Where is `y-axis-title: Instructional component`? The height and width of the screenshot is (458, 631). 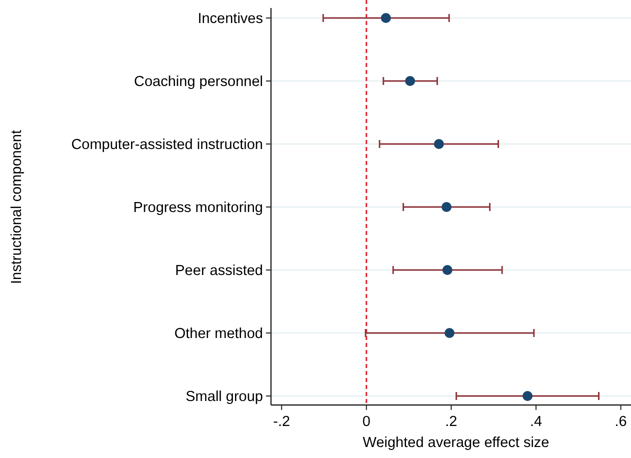
y-axis-title: Instructional component is located at coordinates (17, 207).